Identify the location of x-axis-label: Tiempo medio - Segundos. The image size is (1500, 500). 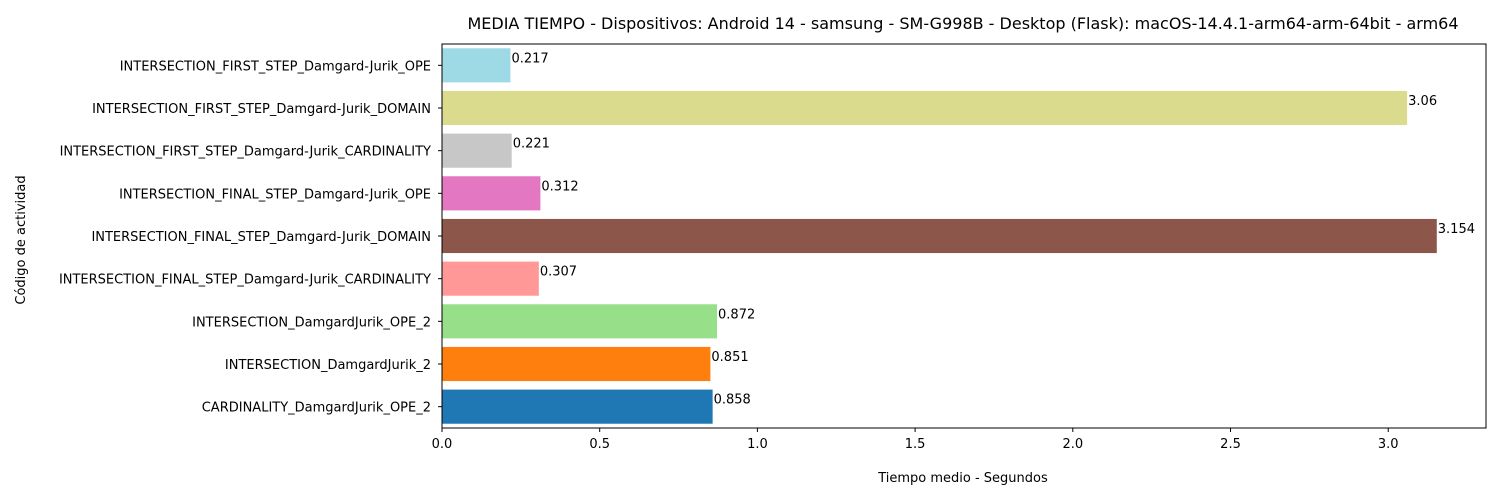
(962, 478).